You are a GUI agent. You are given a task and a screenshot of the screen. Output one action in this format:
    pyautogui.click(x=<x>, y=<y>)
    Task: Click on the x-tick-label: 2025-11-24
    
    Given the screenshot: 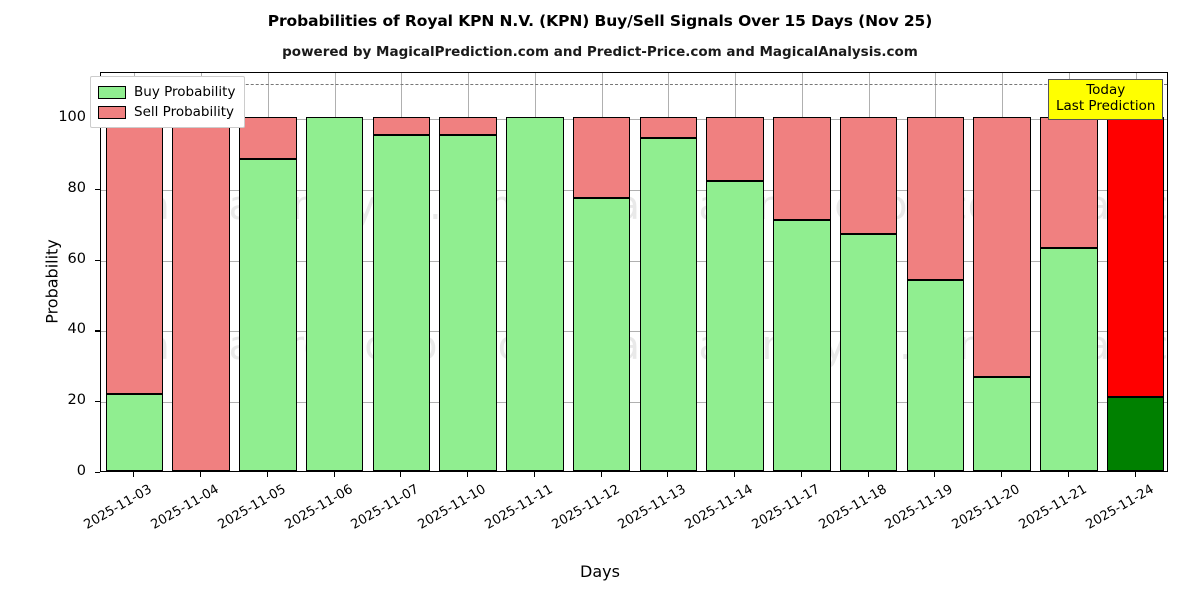 What is the action you would take?
    pyautogui.click(x=1120, y=507)
    